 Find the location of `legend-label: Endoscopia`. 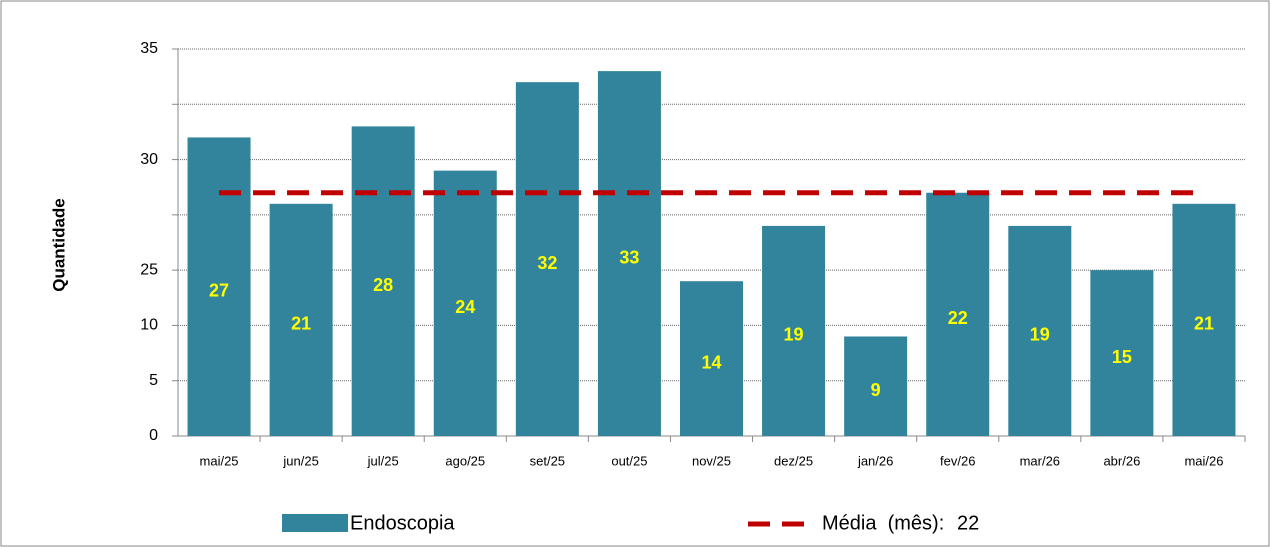

legend-label: Endoscopia is located at coordinates (402, 523).